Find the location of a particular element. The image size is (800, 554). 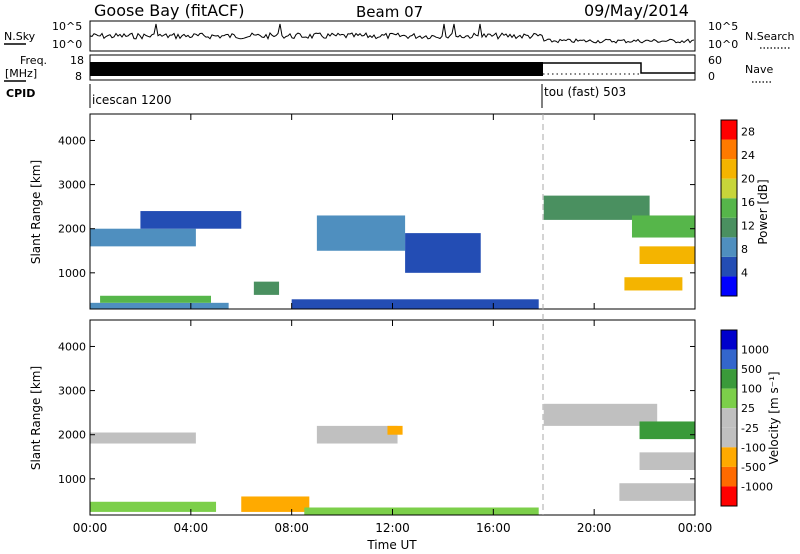

velocity-colorbar-tick: 1000 is located at coordinates (755, 350).